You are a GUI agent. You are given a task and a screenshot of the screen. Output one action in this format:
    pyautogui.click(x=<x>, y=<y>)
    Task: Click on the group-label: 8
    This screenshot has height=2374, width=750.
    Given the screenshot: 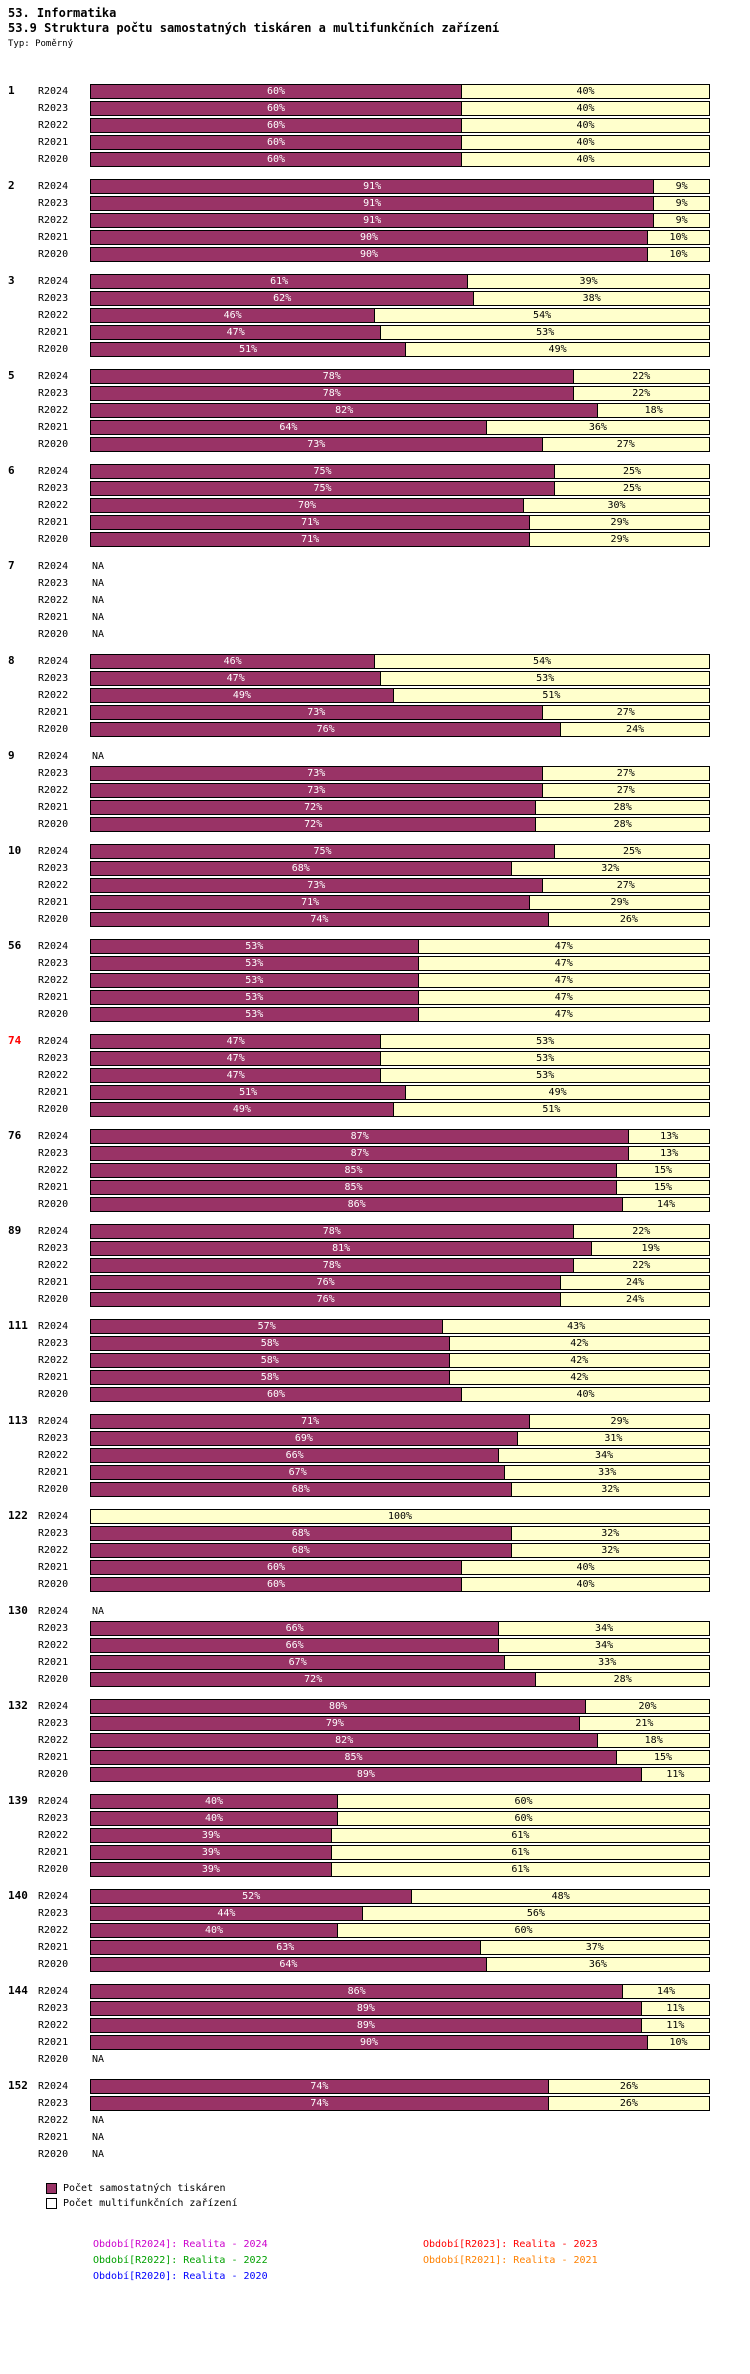 What is the action you would take?
    pyautogui.click(x=11, y=660)
    